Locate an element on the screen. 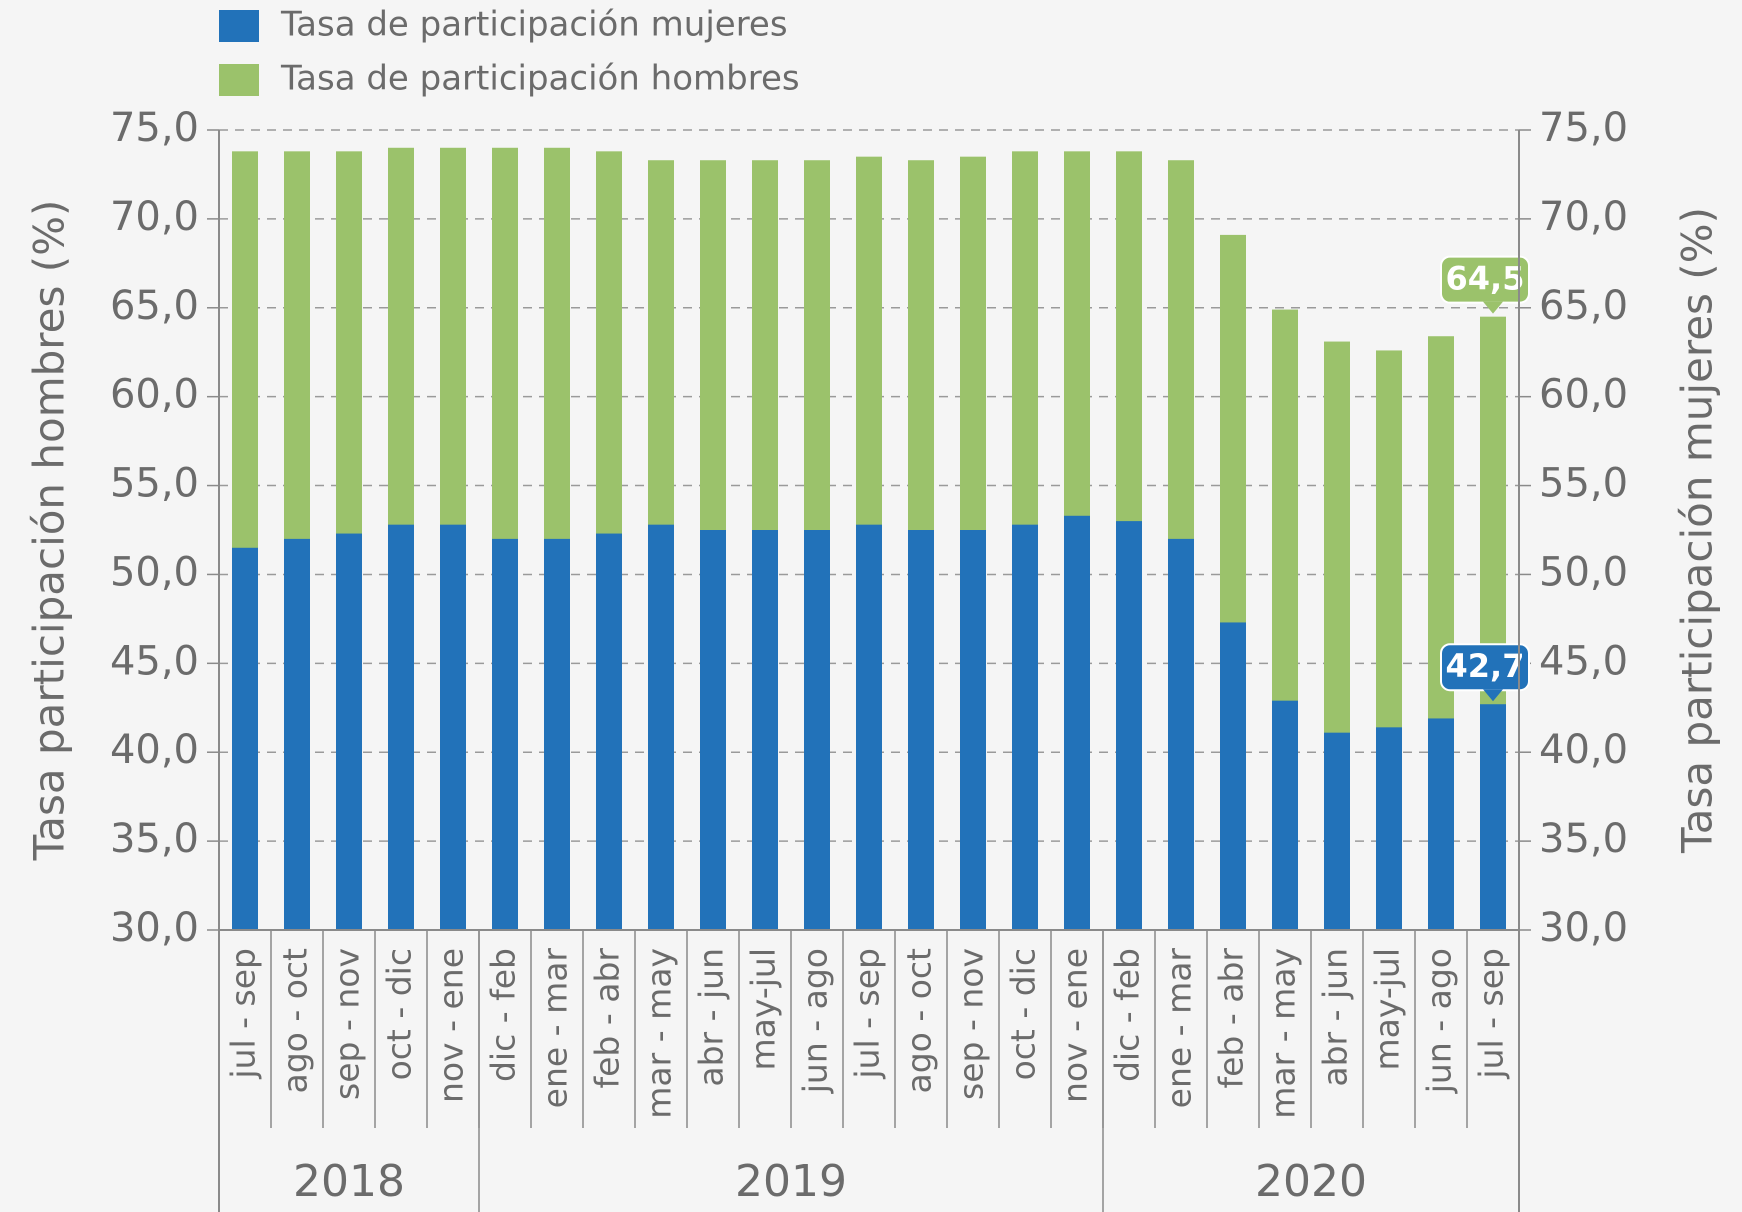  y-tick-label: 35,0 is located at coordinates (154, 839).